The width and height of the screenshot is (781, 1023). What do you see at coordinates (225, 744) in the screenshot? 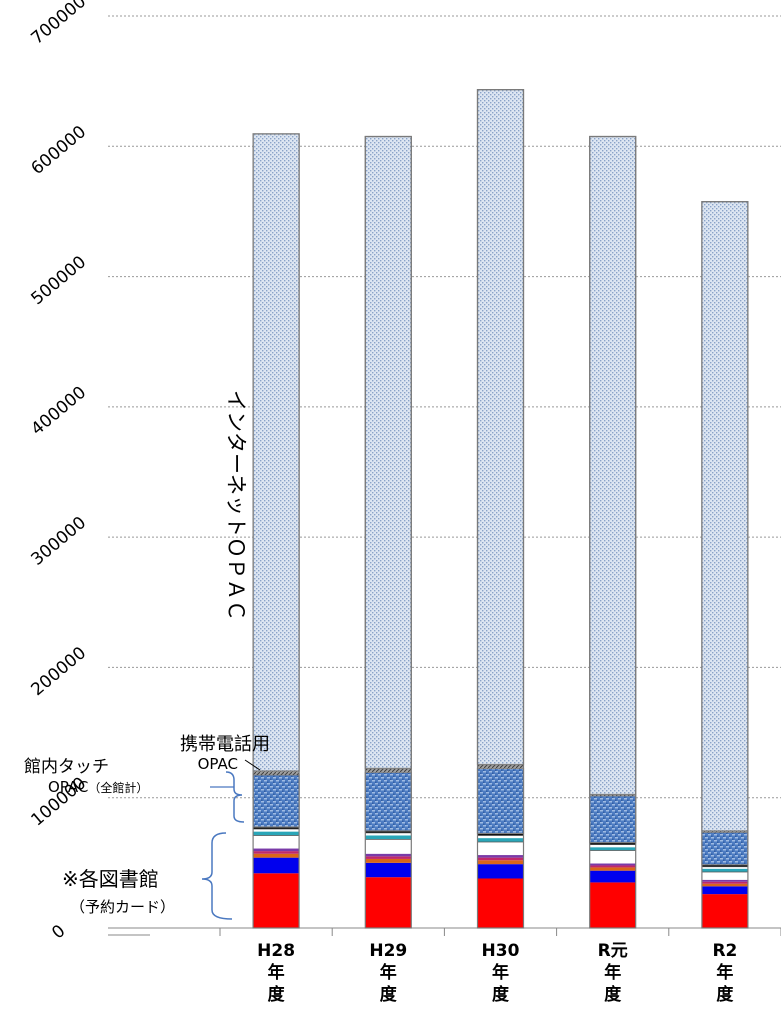
I see `mobile-opac-label-line1: 携帯電話用` at bounding box center [225, 744].